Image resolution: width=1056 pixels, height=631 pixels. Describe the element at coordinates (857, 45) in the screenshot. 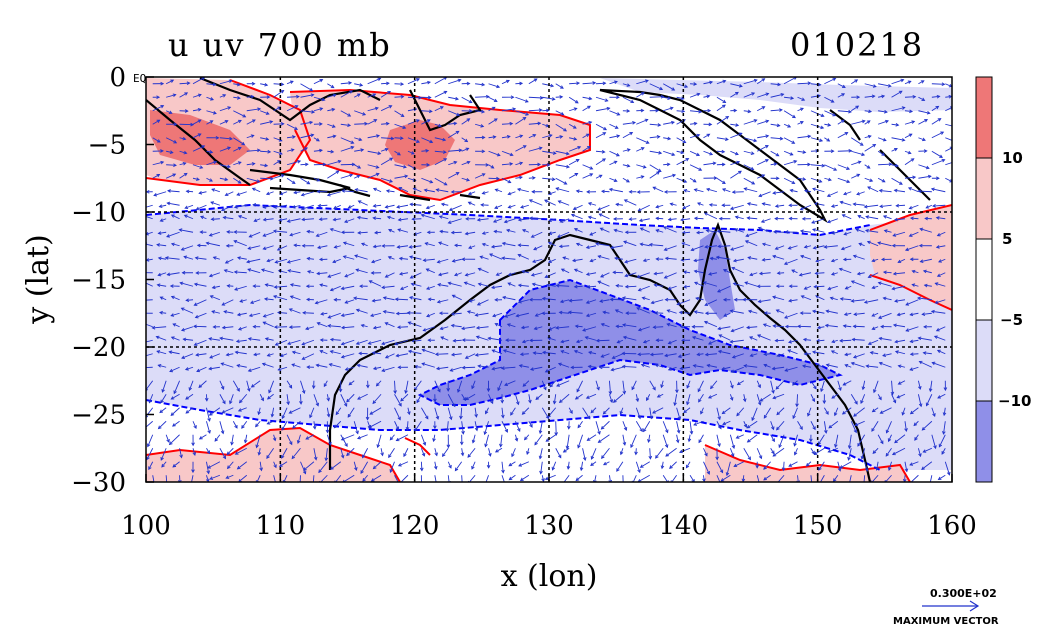

I see `date-code: 010218` at that location.